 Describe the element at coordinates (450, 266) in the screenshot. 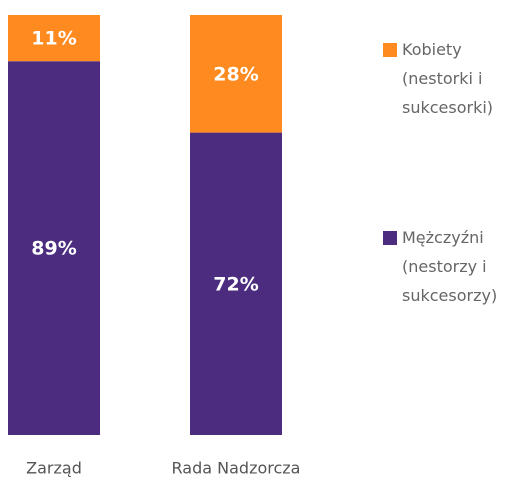

I see `legend-label: Mężczyźni (nestorzy i sukcesorzy)` at that location.